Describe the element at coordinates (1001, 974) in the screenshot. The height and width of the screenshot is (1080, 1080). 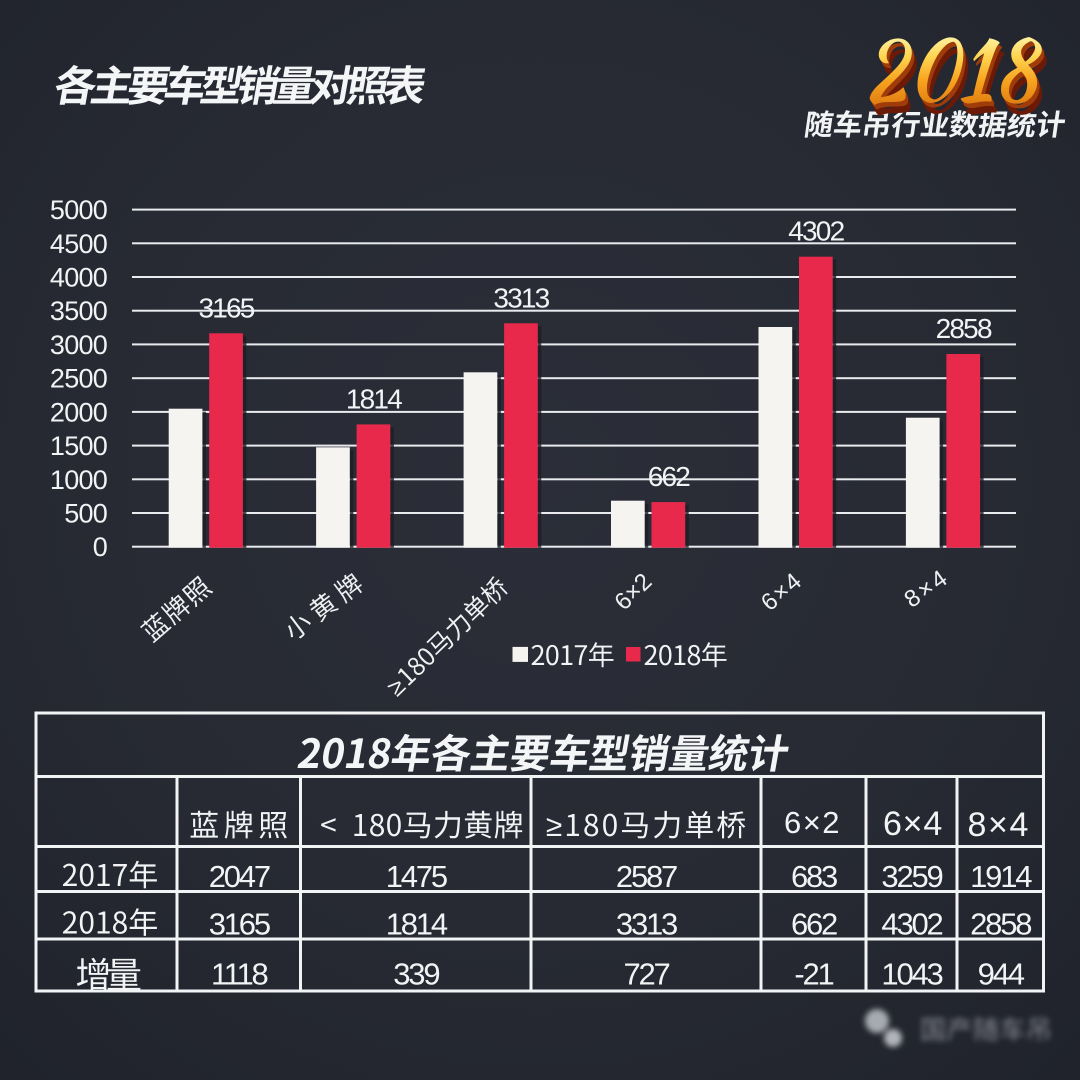
I see `svg-text: 944` at that location.